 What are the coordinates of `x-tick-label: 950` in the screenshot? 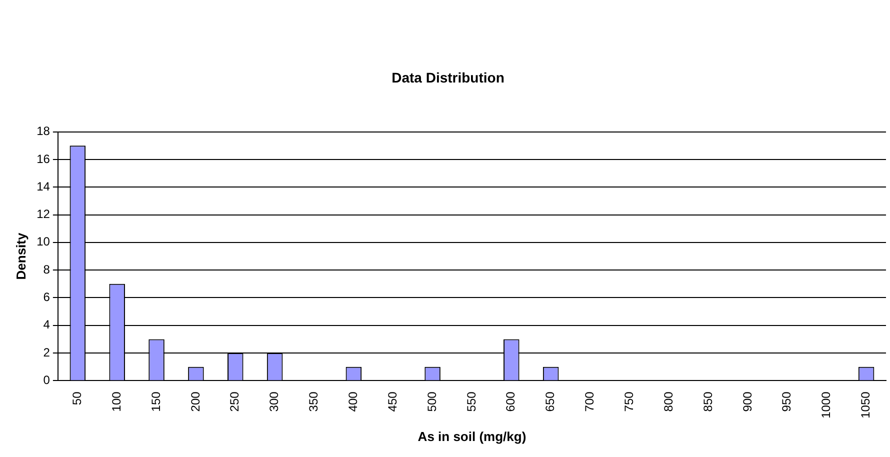 It's located at (787, 401).